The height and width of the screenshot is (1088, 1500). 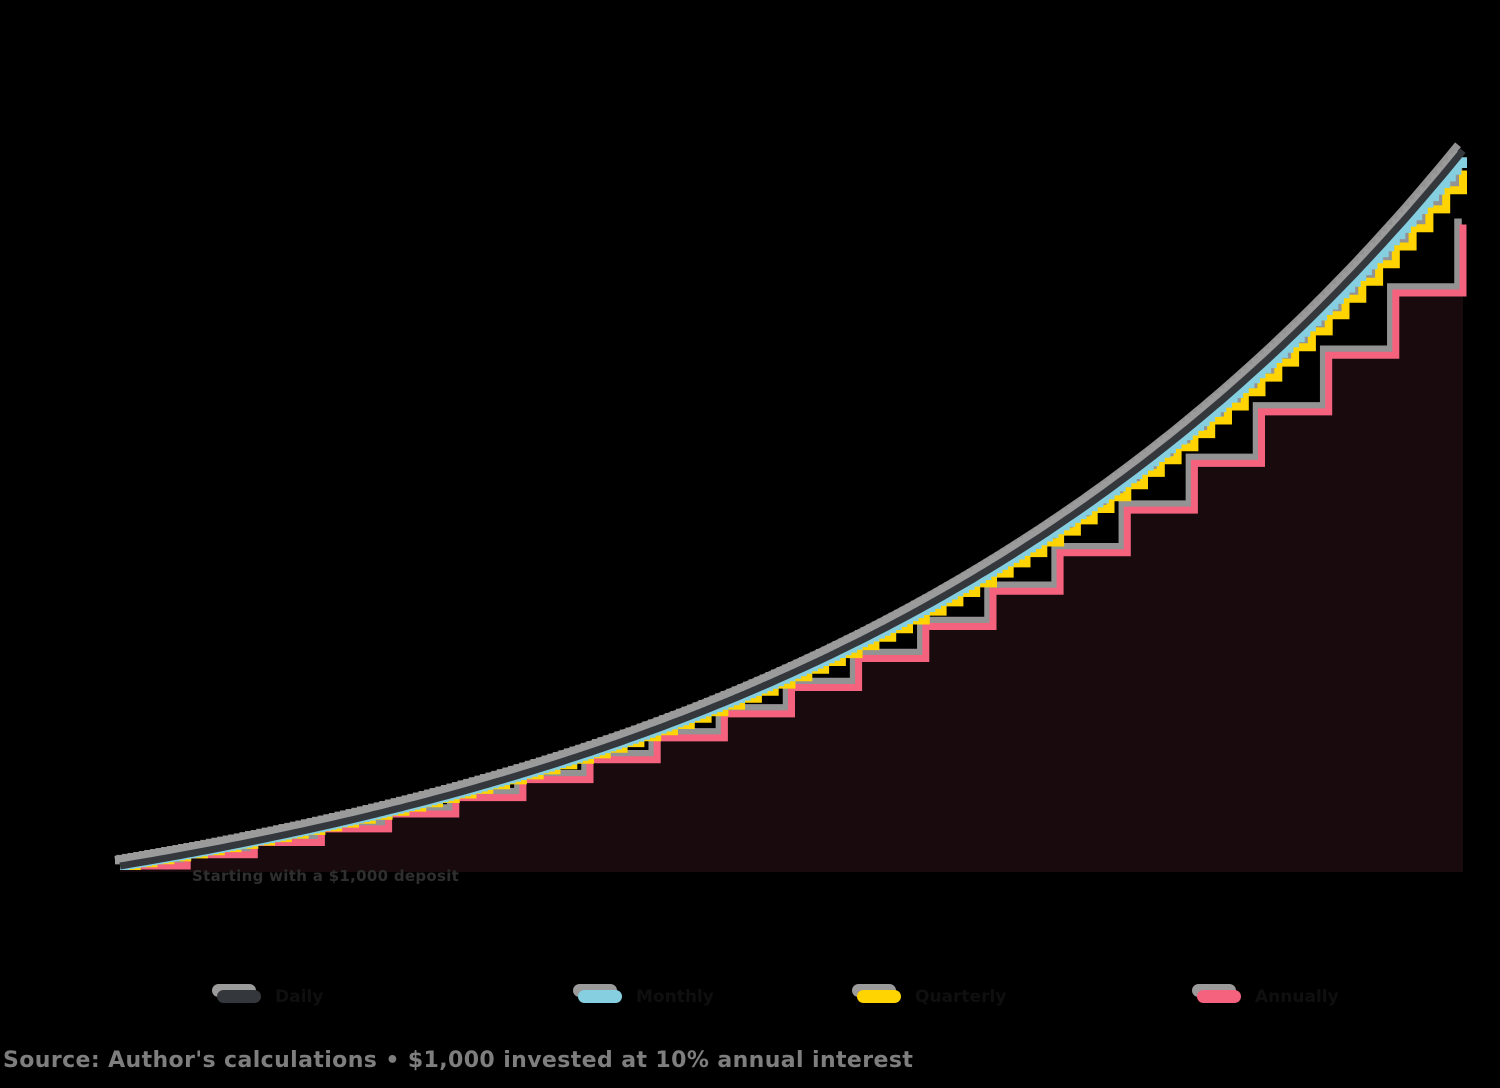 I want to click on legend-item-quarterly: Quarterly, so click(x=929, y=995).